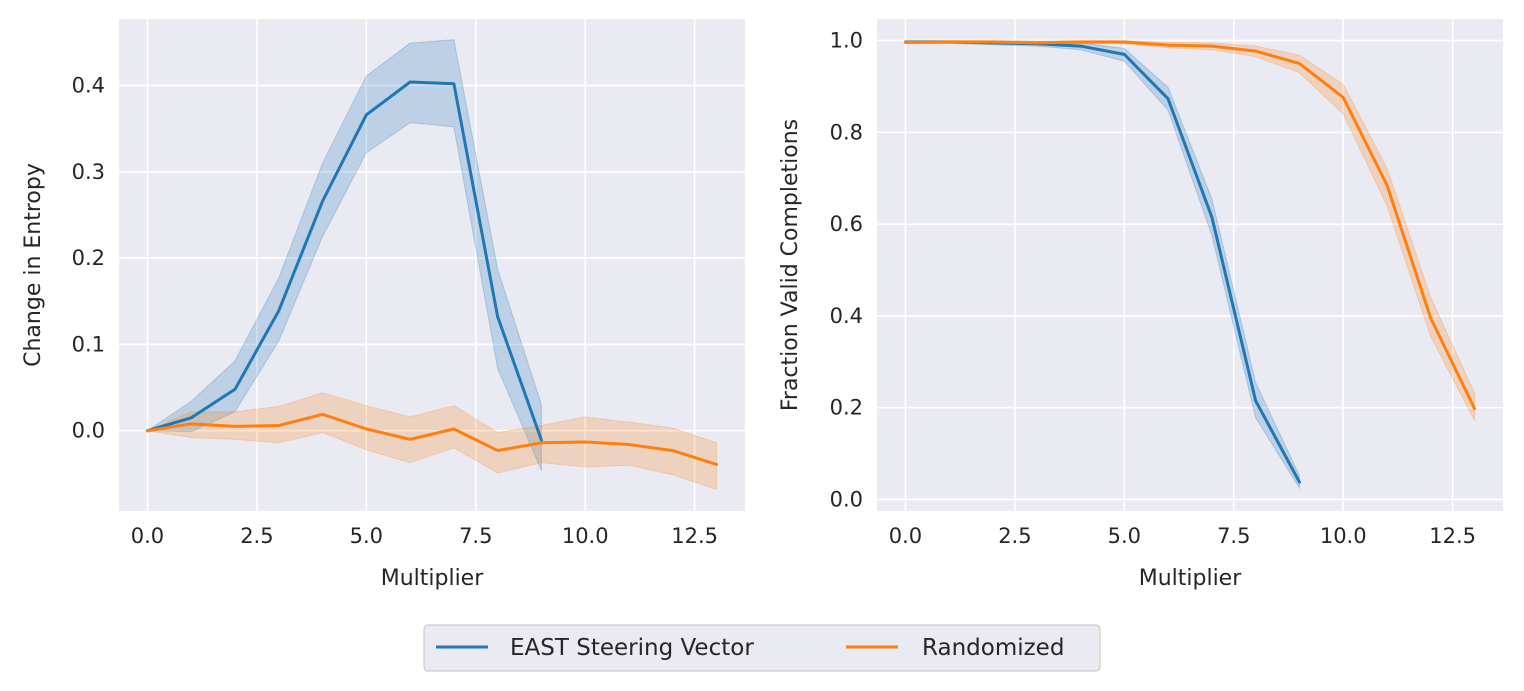 Image resolution: width=1524 pixels, height=691 pixels. Describe the element at coordinates (88, 172) in the screenshot. I see `y-tick-label: 0.3` at that location.